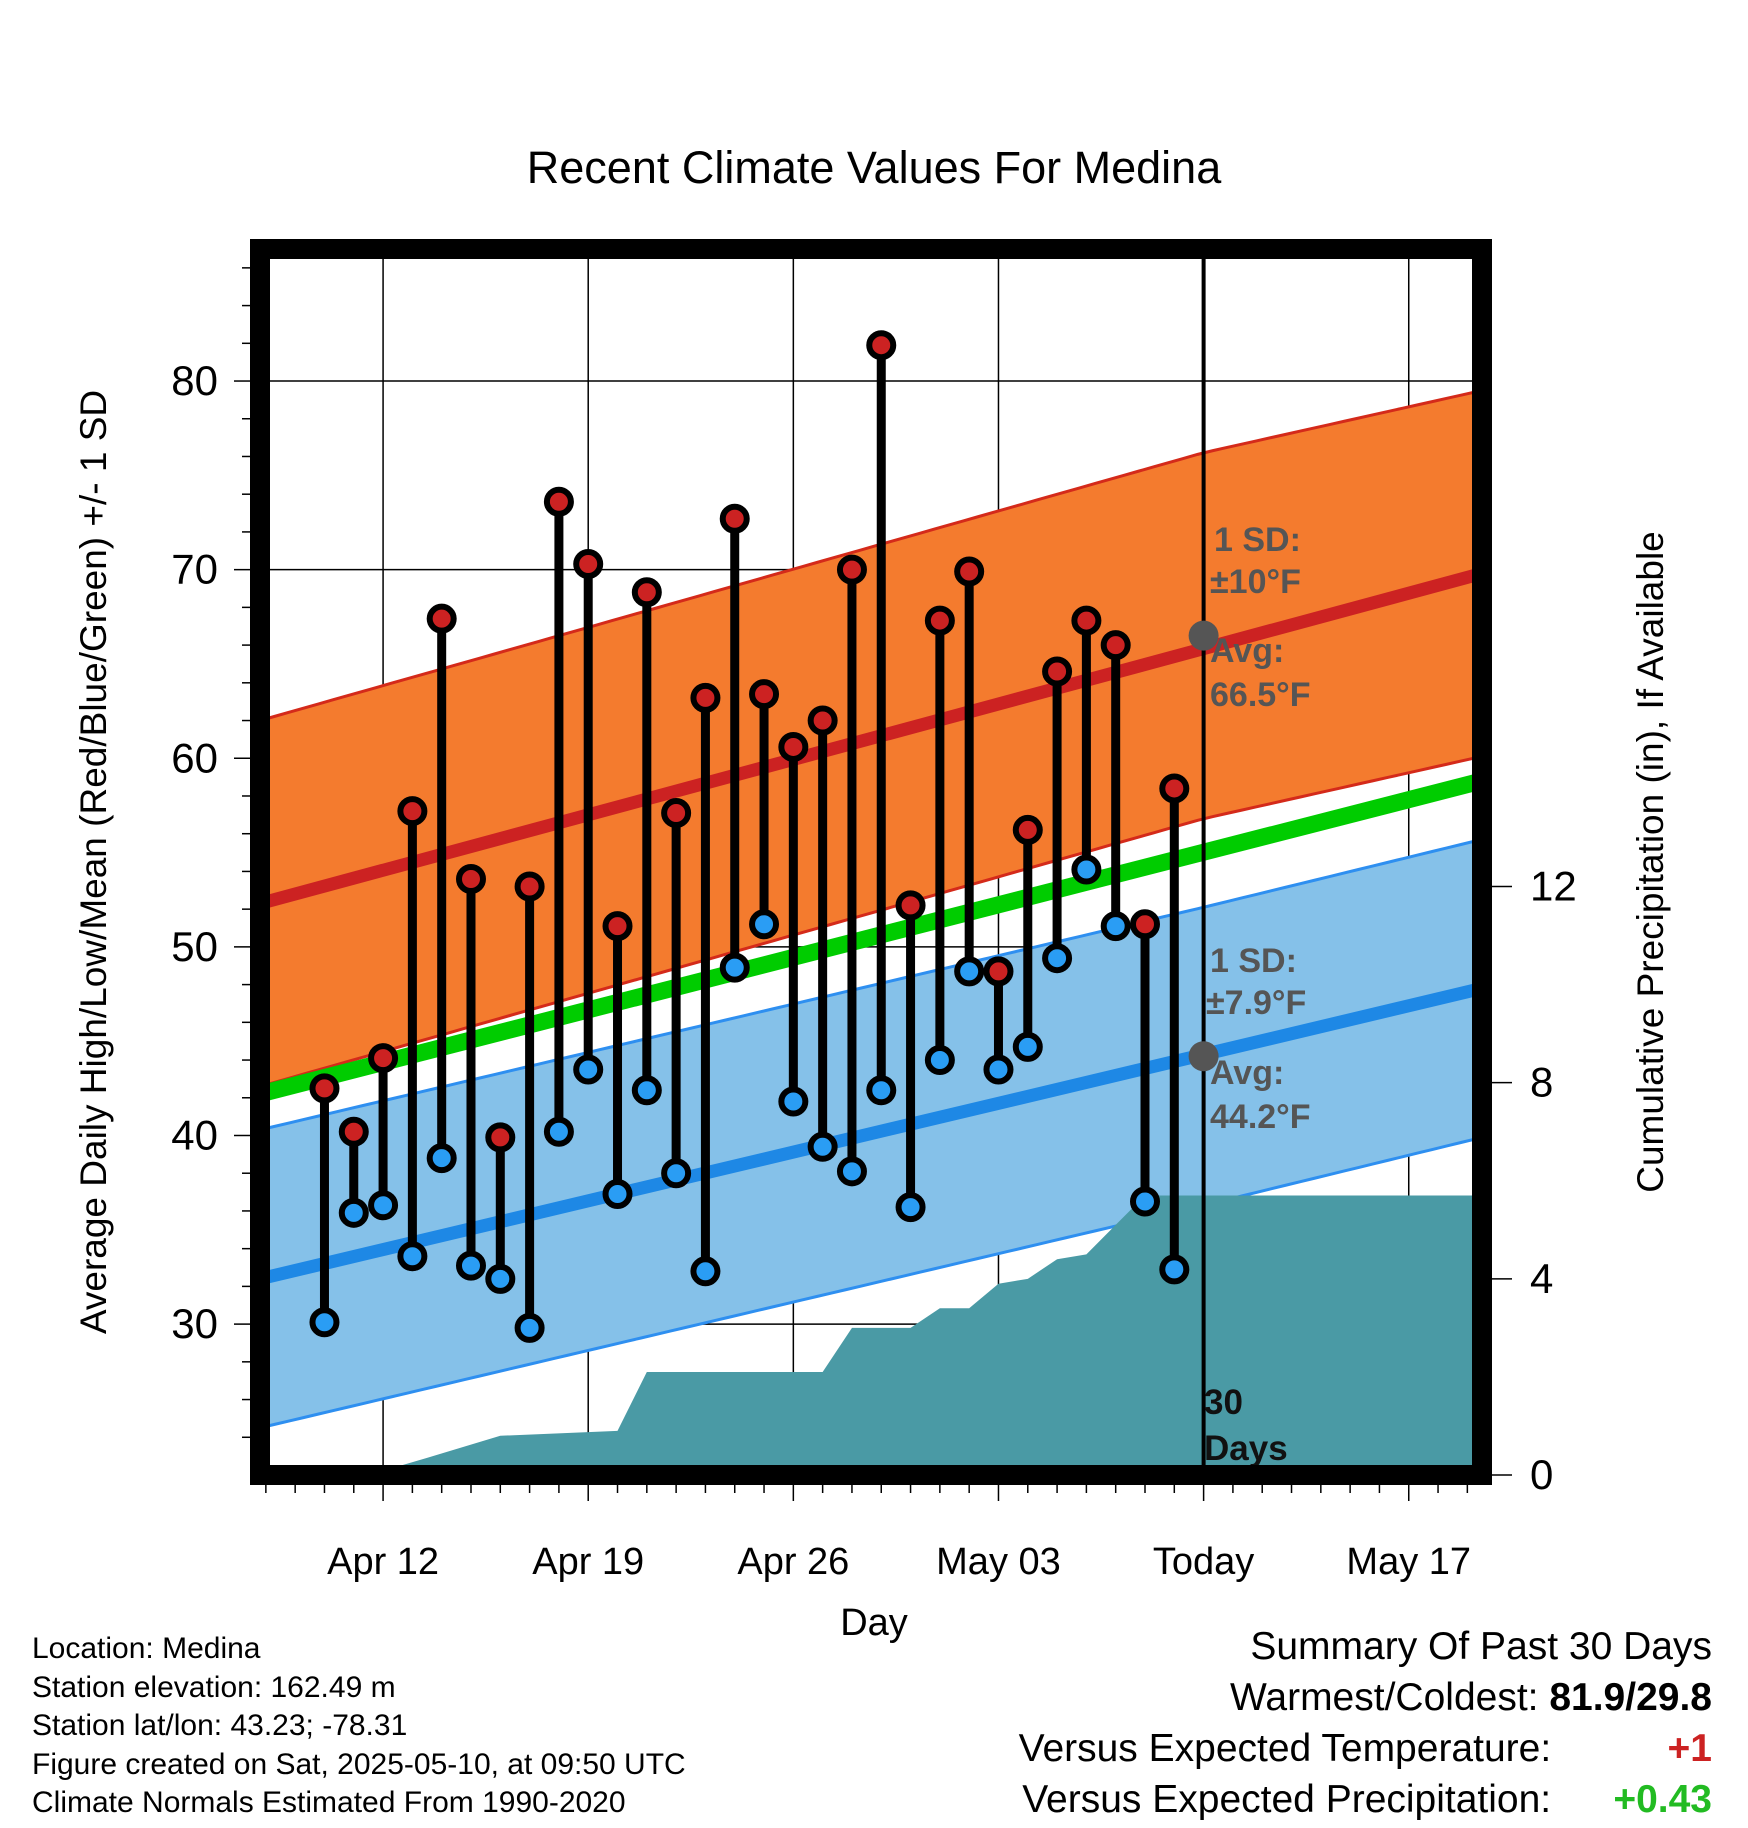  I want to click on warm-cold-label: Warmest/Coldest:, so click(1384, 1697).